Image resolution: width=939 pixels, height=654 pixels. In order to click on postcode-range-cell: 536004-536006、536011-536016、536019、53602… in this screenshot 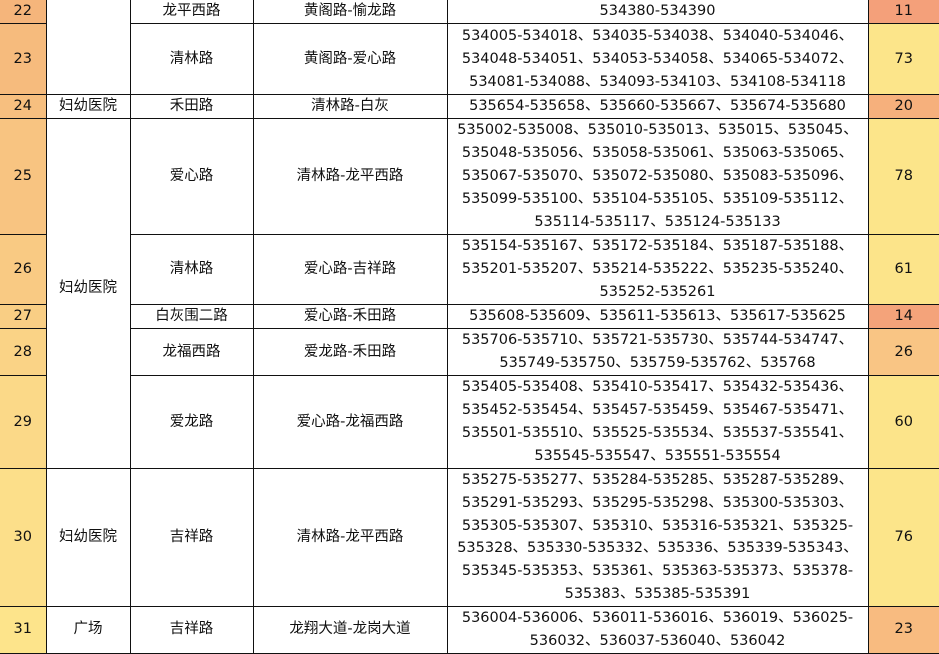, I will do `click(657, 629)`.